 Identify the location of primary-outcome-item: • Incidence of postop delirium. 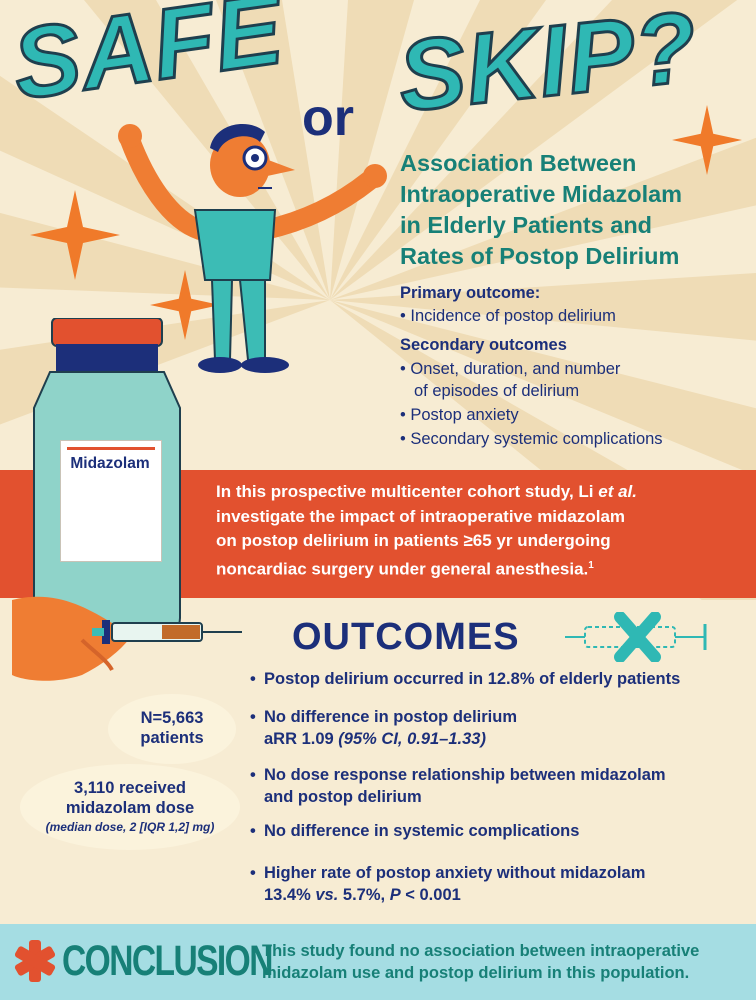
(508, 316).